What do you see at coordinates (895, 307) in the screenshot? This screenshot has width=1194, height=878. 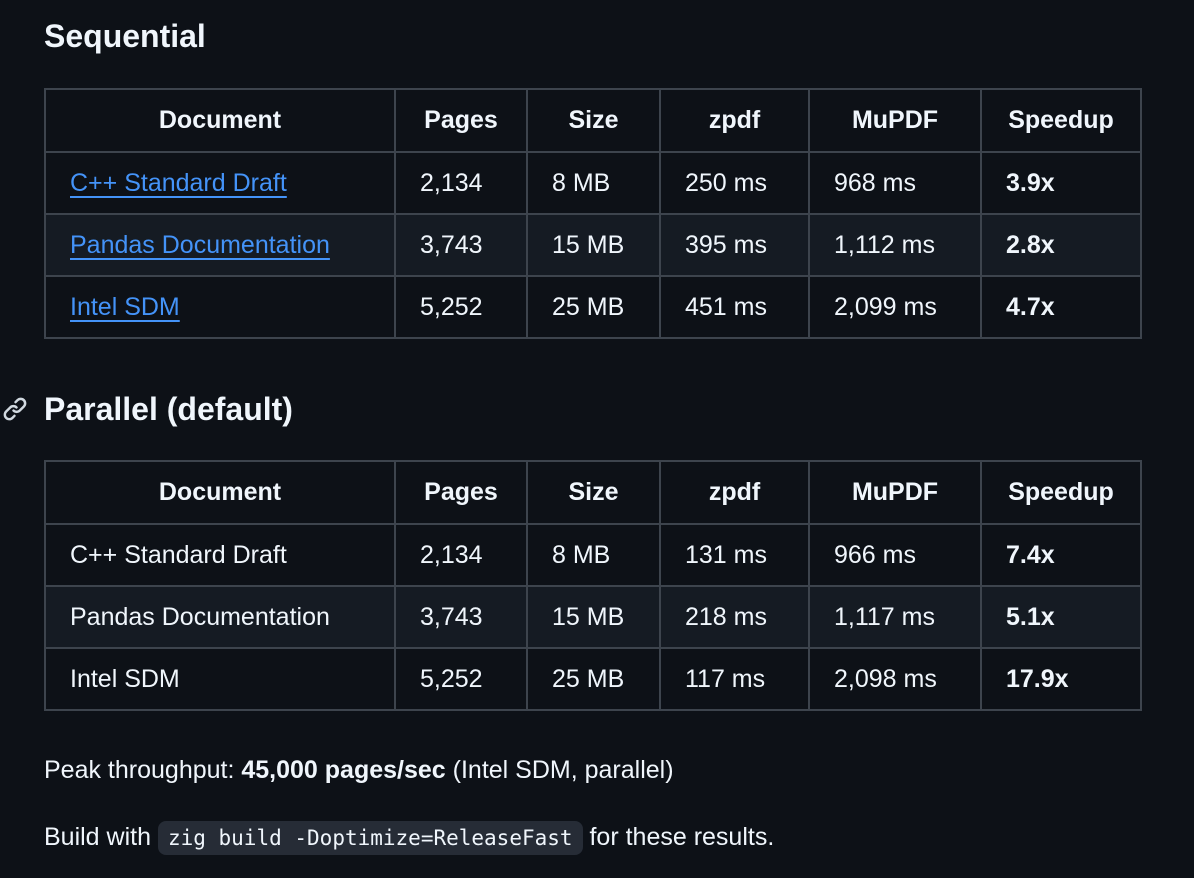 I see `mupdf-cell: 2,099 ms` at bounding box center [895, 307].